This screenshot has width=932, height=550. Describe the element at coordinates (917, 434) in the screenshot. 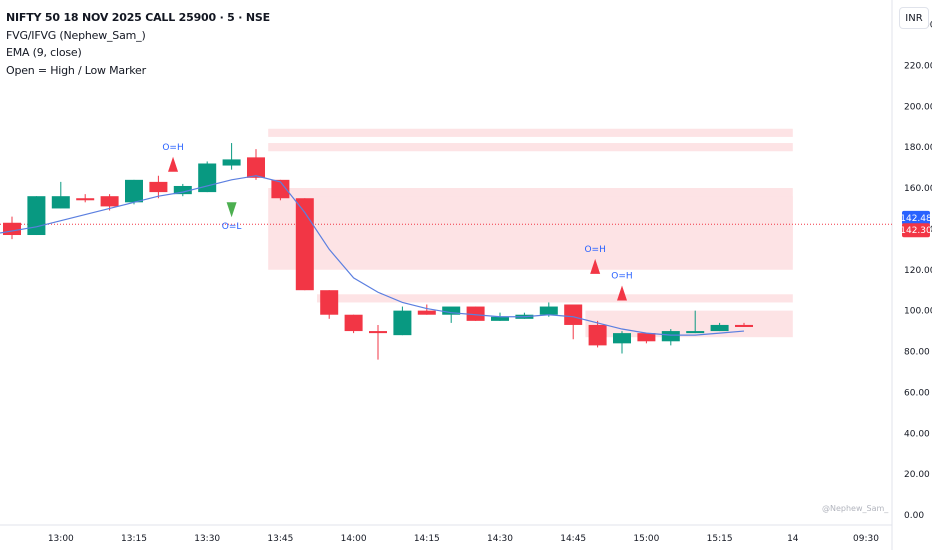

I see `y-tick-label: 40.00` at that location.